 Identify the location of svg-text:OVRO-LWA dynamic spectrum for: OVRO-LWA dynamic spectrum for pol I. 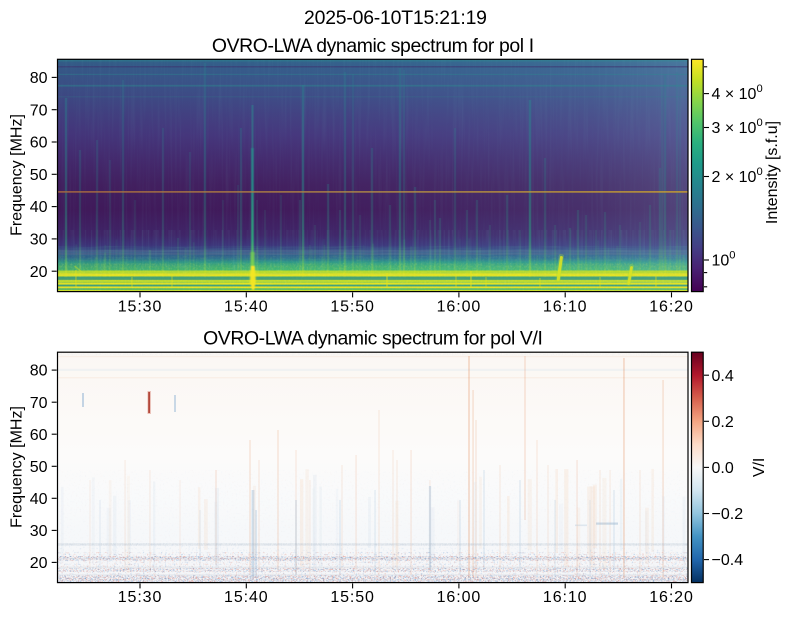
(373, 46).